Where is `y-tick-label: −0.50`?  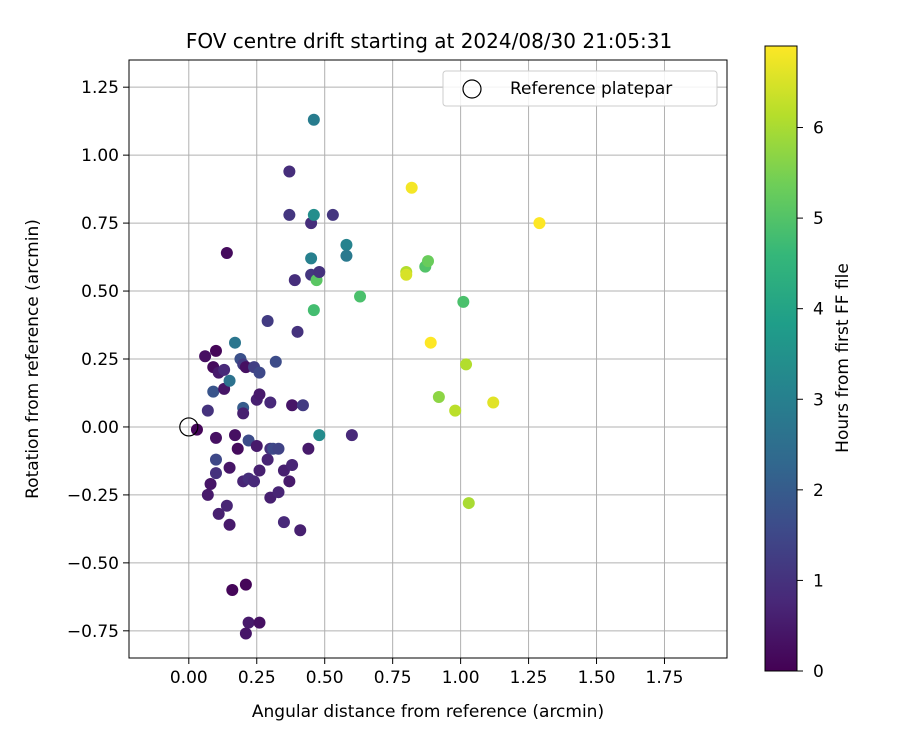 y-tick-label: −0.50 is located at coordinates (93, 564).